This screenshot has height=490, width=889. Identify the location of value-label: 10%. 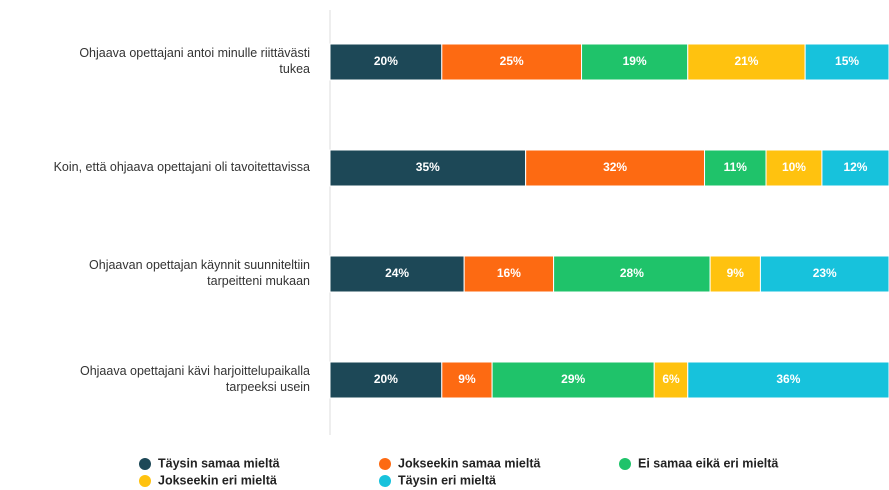
(794, 167).